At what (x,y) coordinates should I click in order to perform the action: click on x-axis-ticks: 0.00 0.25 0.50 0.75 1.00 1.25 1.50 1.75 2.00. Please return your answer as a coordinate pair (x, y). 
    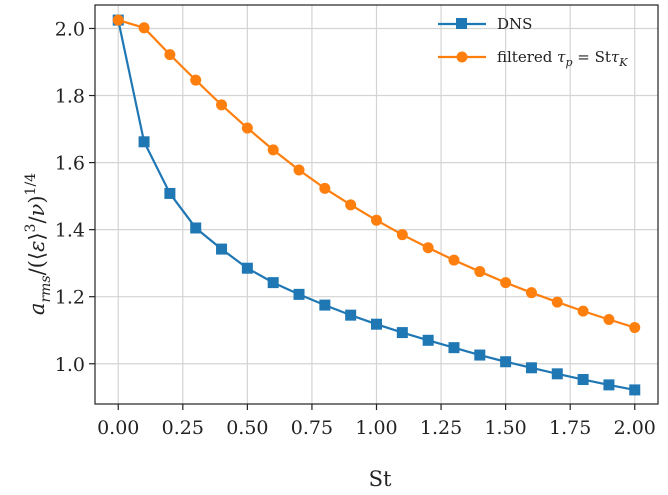
    Looking at the image, I should click on (376, 421).